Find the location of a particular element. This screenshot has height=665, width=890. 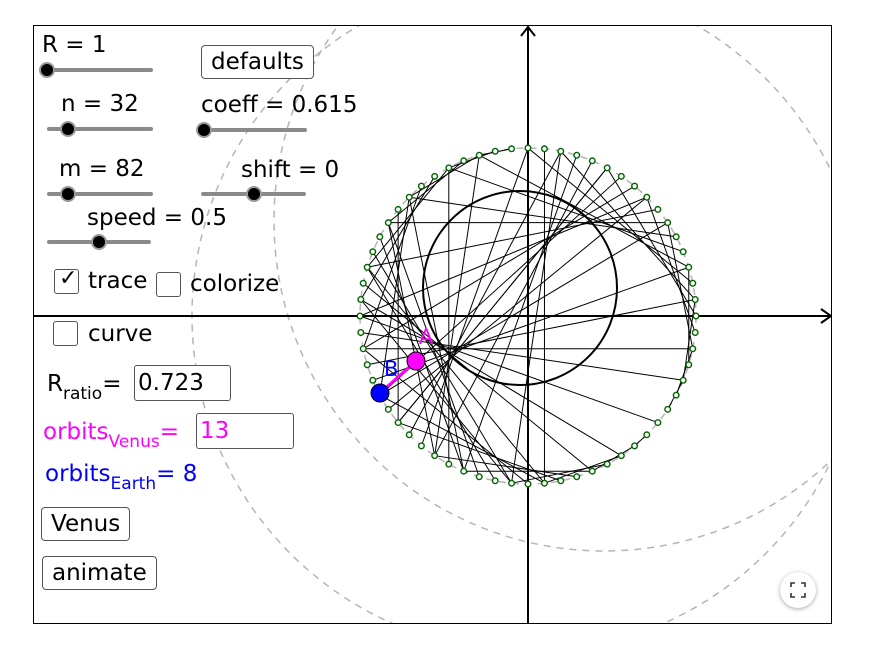

coeff-slider-knob is located at coordinates (204, 130).